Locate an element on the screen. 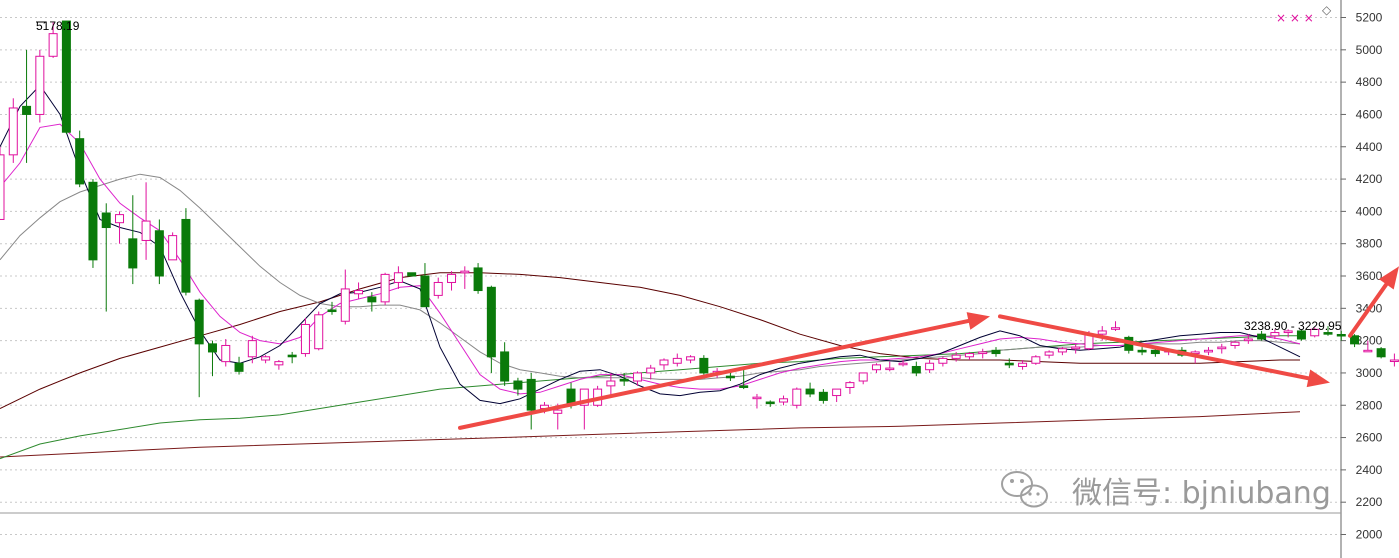 Image resolution: width=1399 pixels, height=558 pixels. y-tick-label-2000: 2000 is located at coordinates (1369, 535).